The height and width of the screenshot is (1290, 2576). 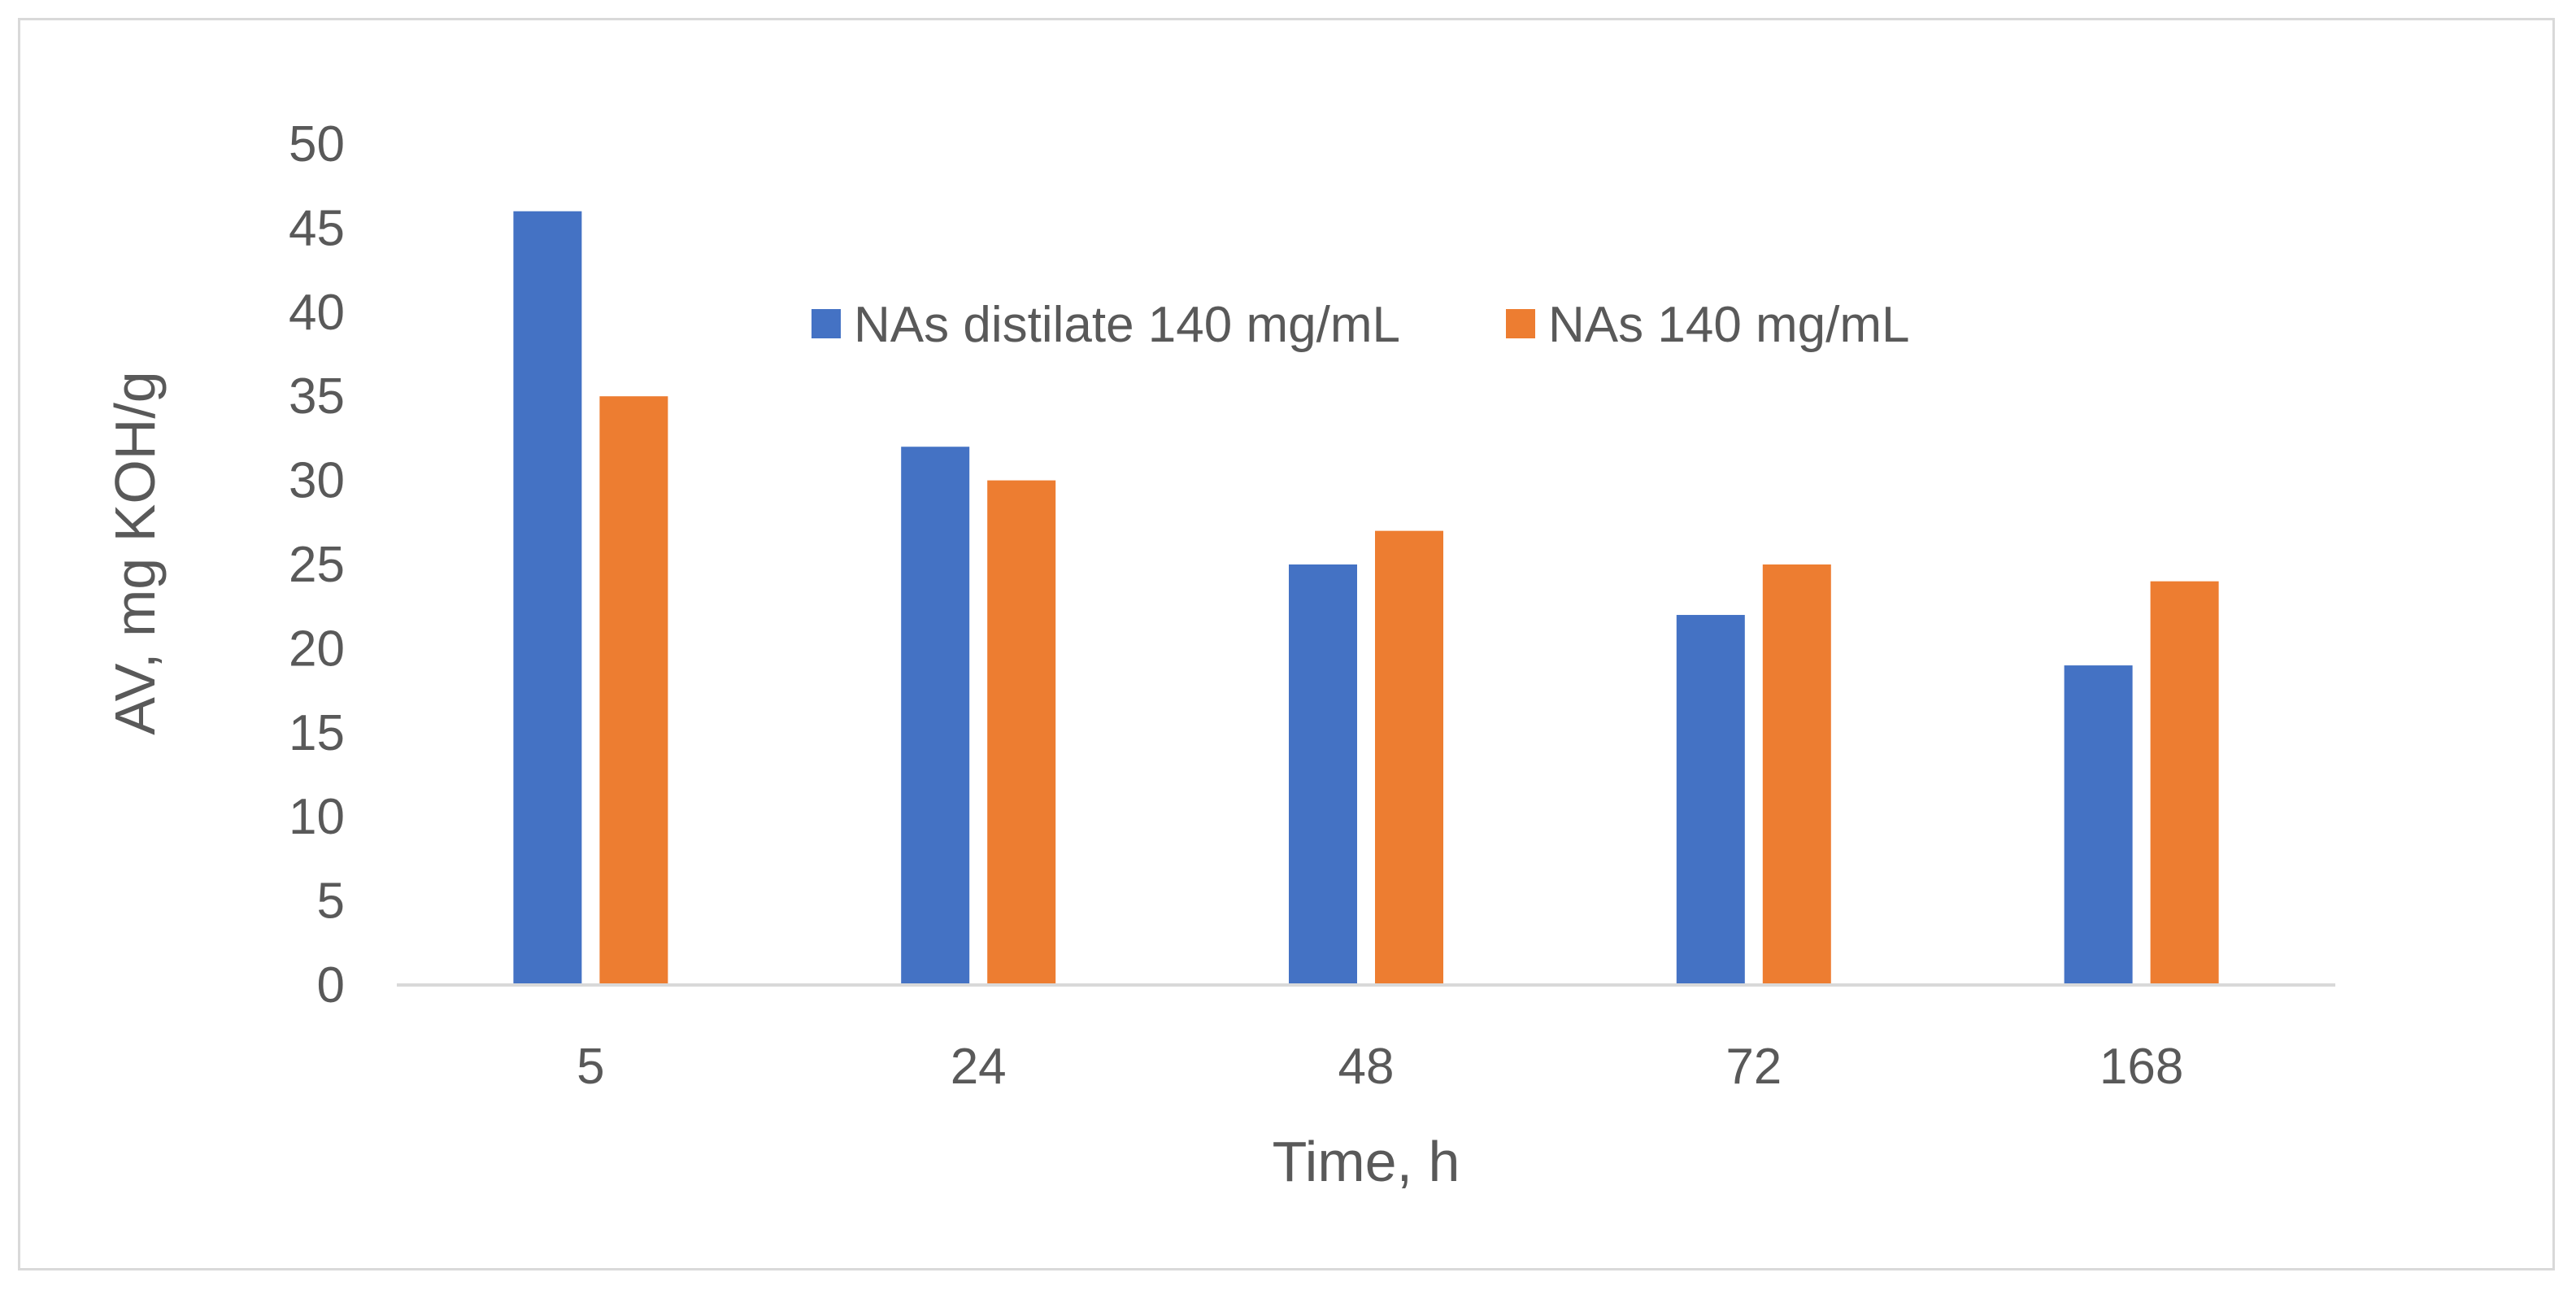 What do you see at coordinates (331, 985) in the screenshot?
I see `y-tick-label: 0` at bounding box center [331, 985].